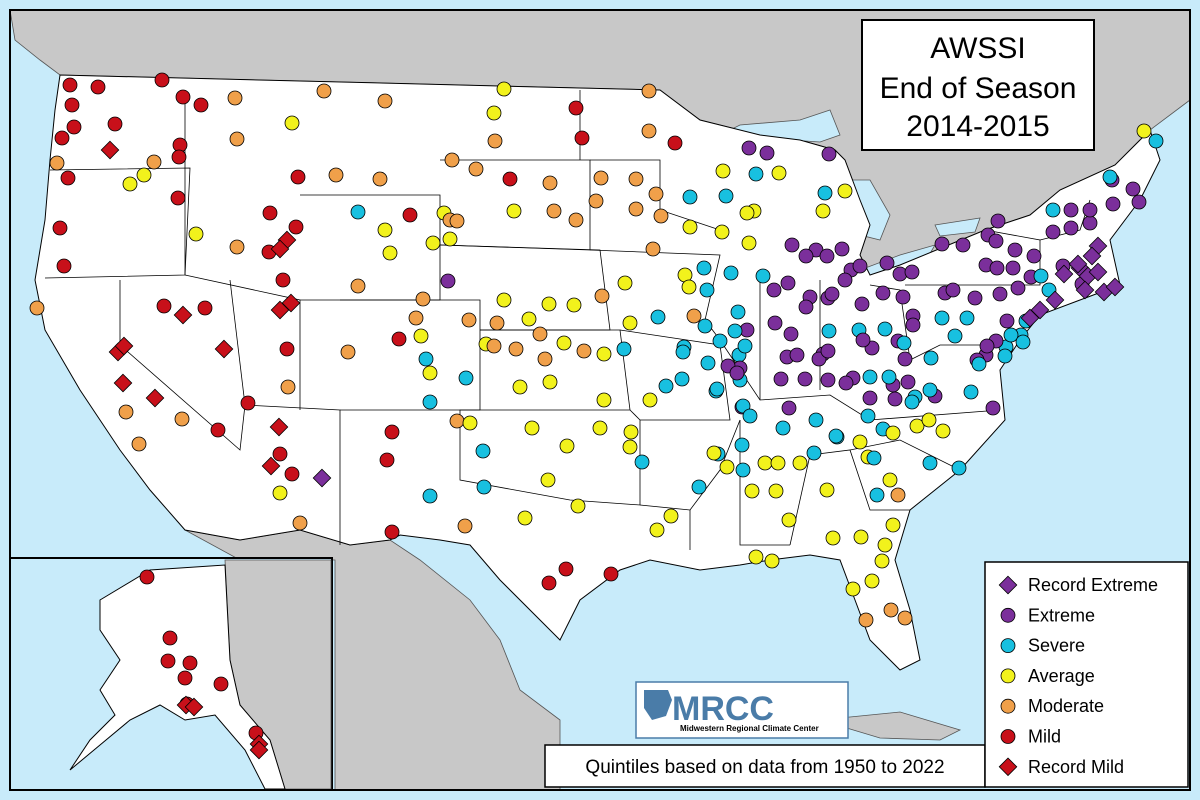 This screenshot has width=1200, height=800. I want to click on title-box: AWSSI End of Season 2014-2015, so click(978, 85).